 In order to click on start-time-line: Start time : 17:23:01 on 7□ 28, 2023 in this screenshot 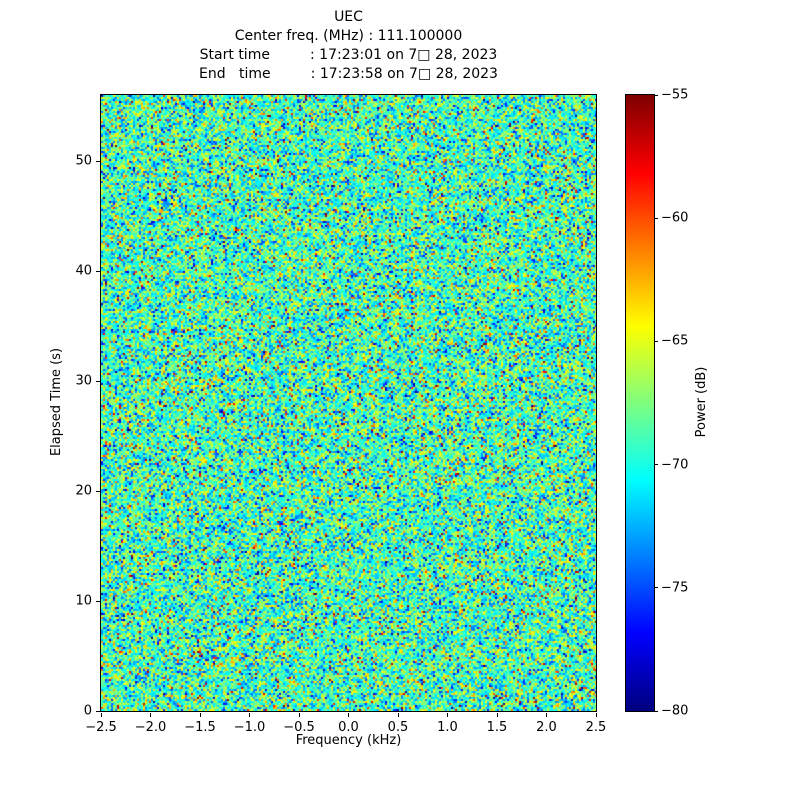, I will do `click(348, 55)`.